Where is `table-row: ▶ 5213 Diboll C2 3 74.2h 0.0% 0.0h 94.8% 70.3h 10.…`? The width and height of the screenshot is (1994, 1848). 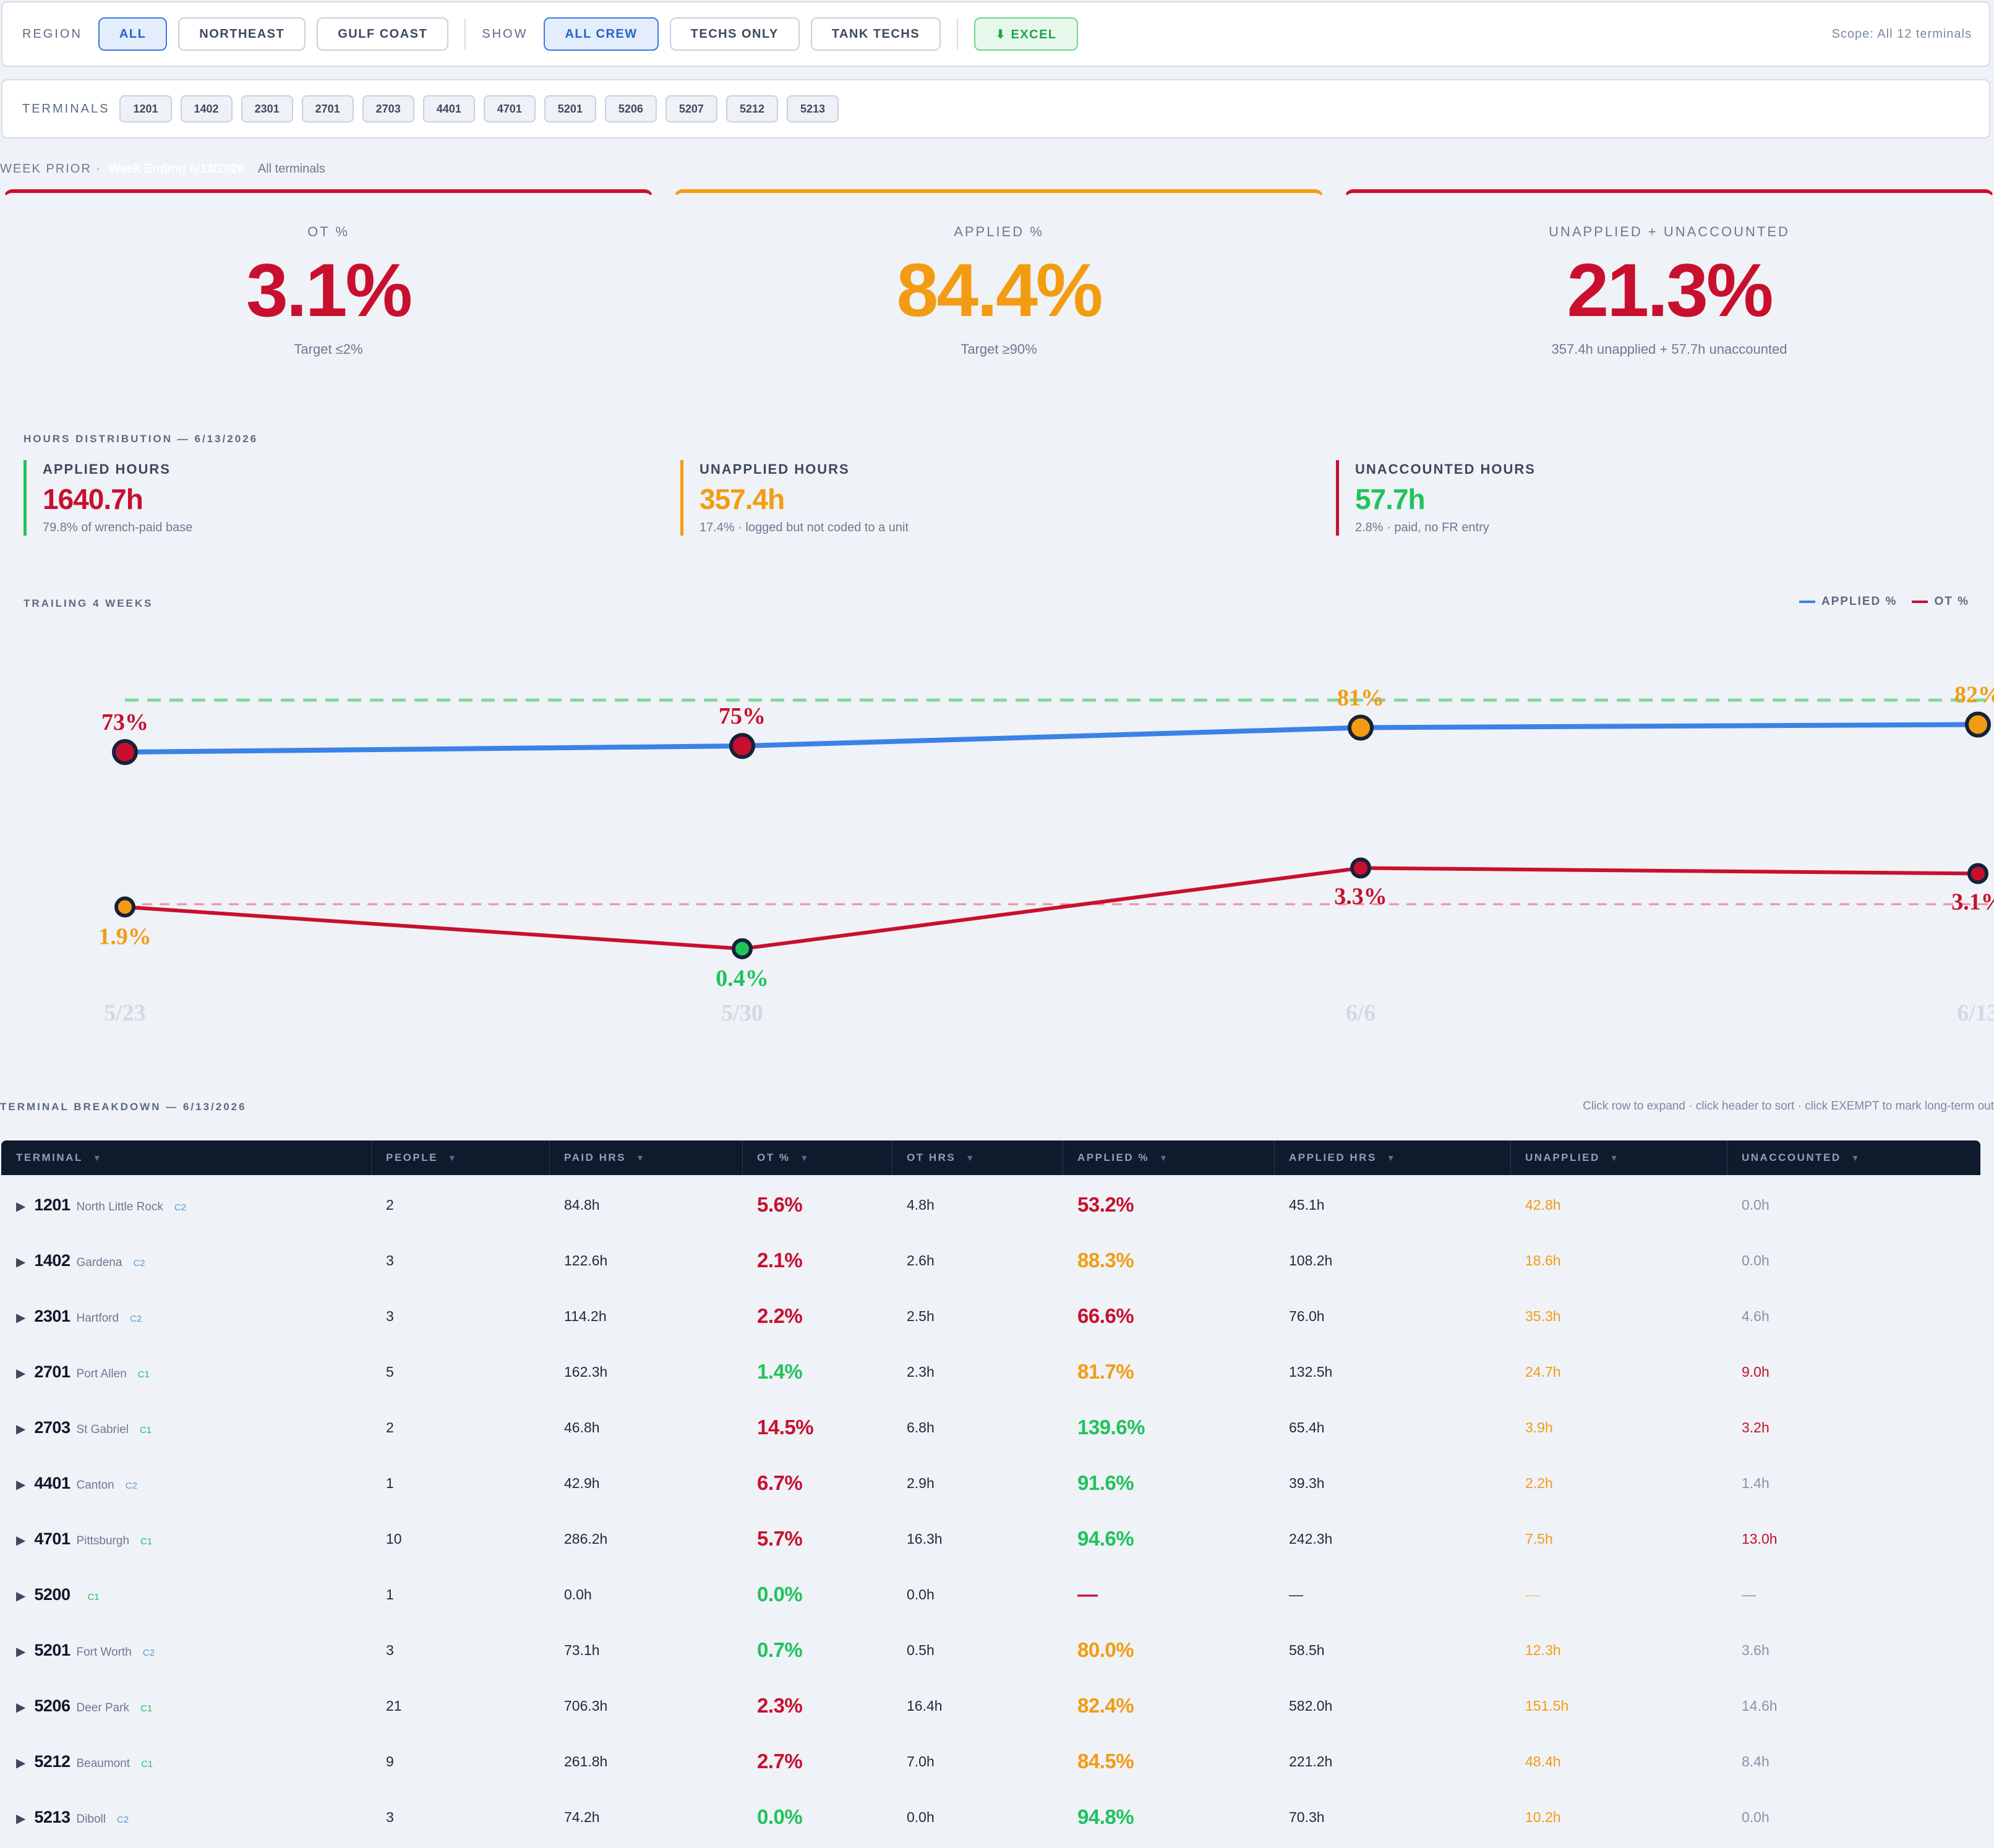
table-row: ▶ 5213 Diboll C2 3 74.2h 0.0% 0.0h 94.8% 70.3h 10.… is located at coordinates (990, 1817).